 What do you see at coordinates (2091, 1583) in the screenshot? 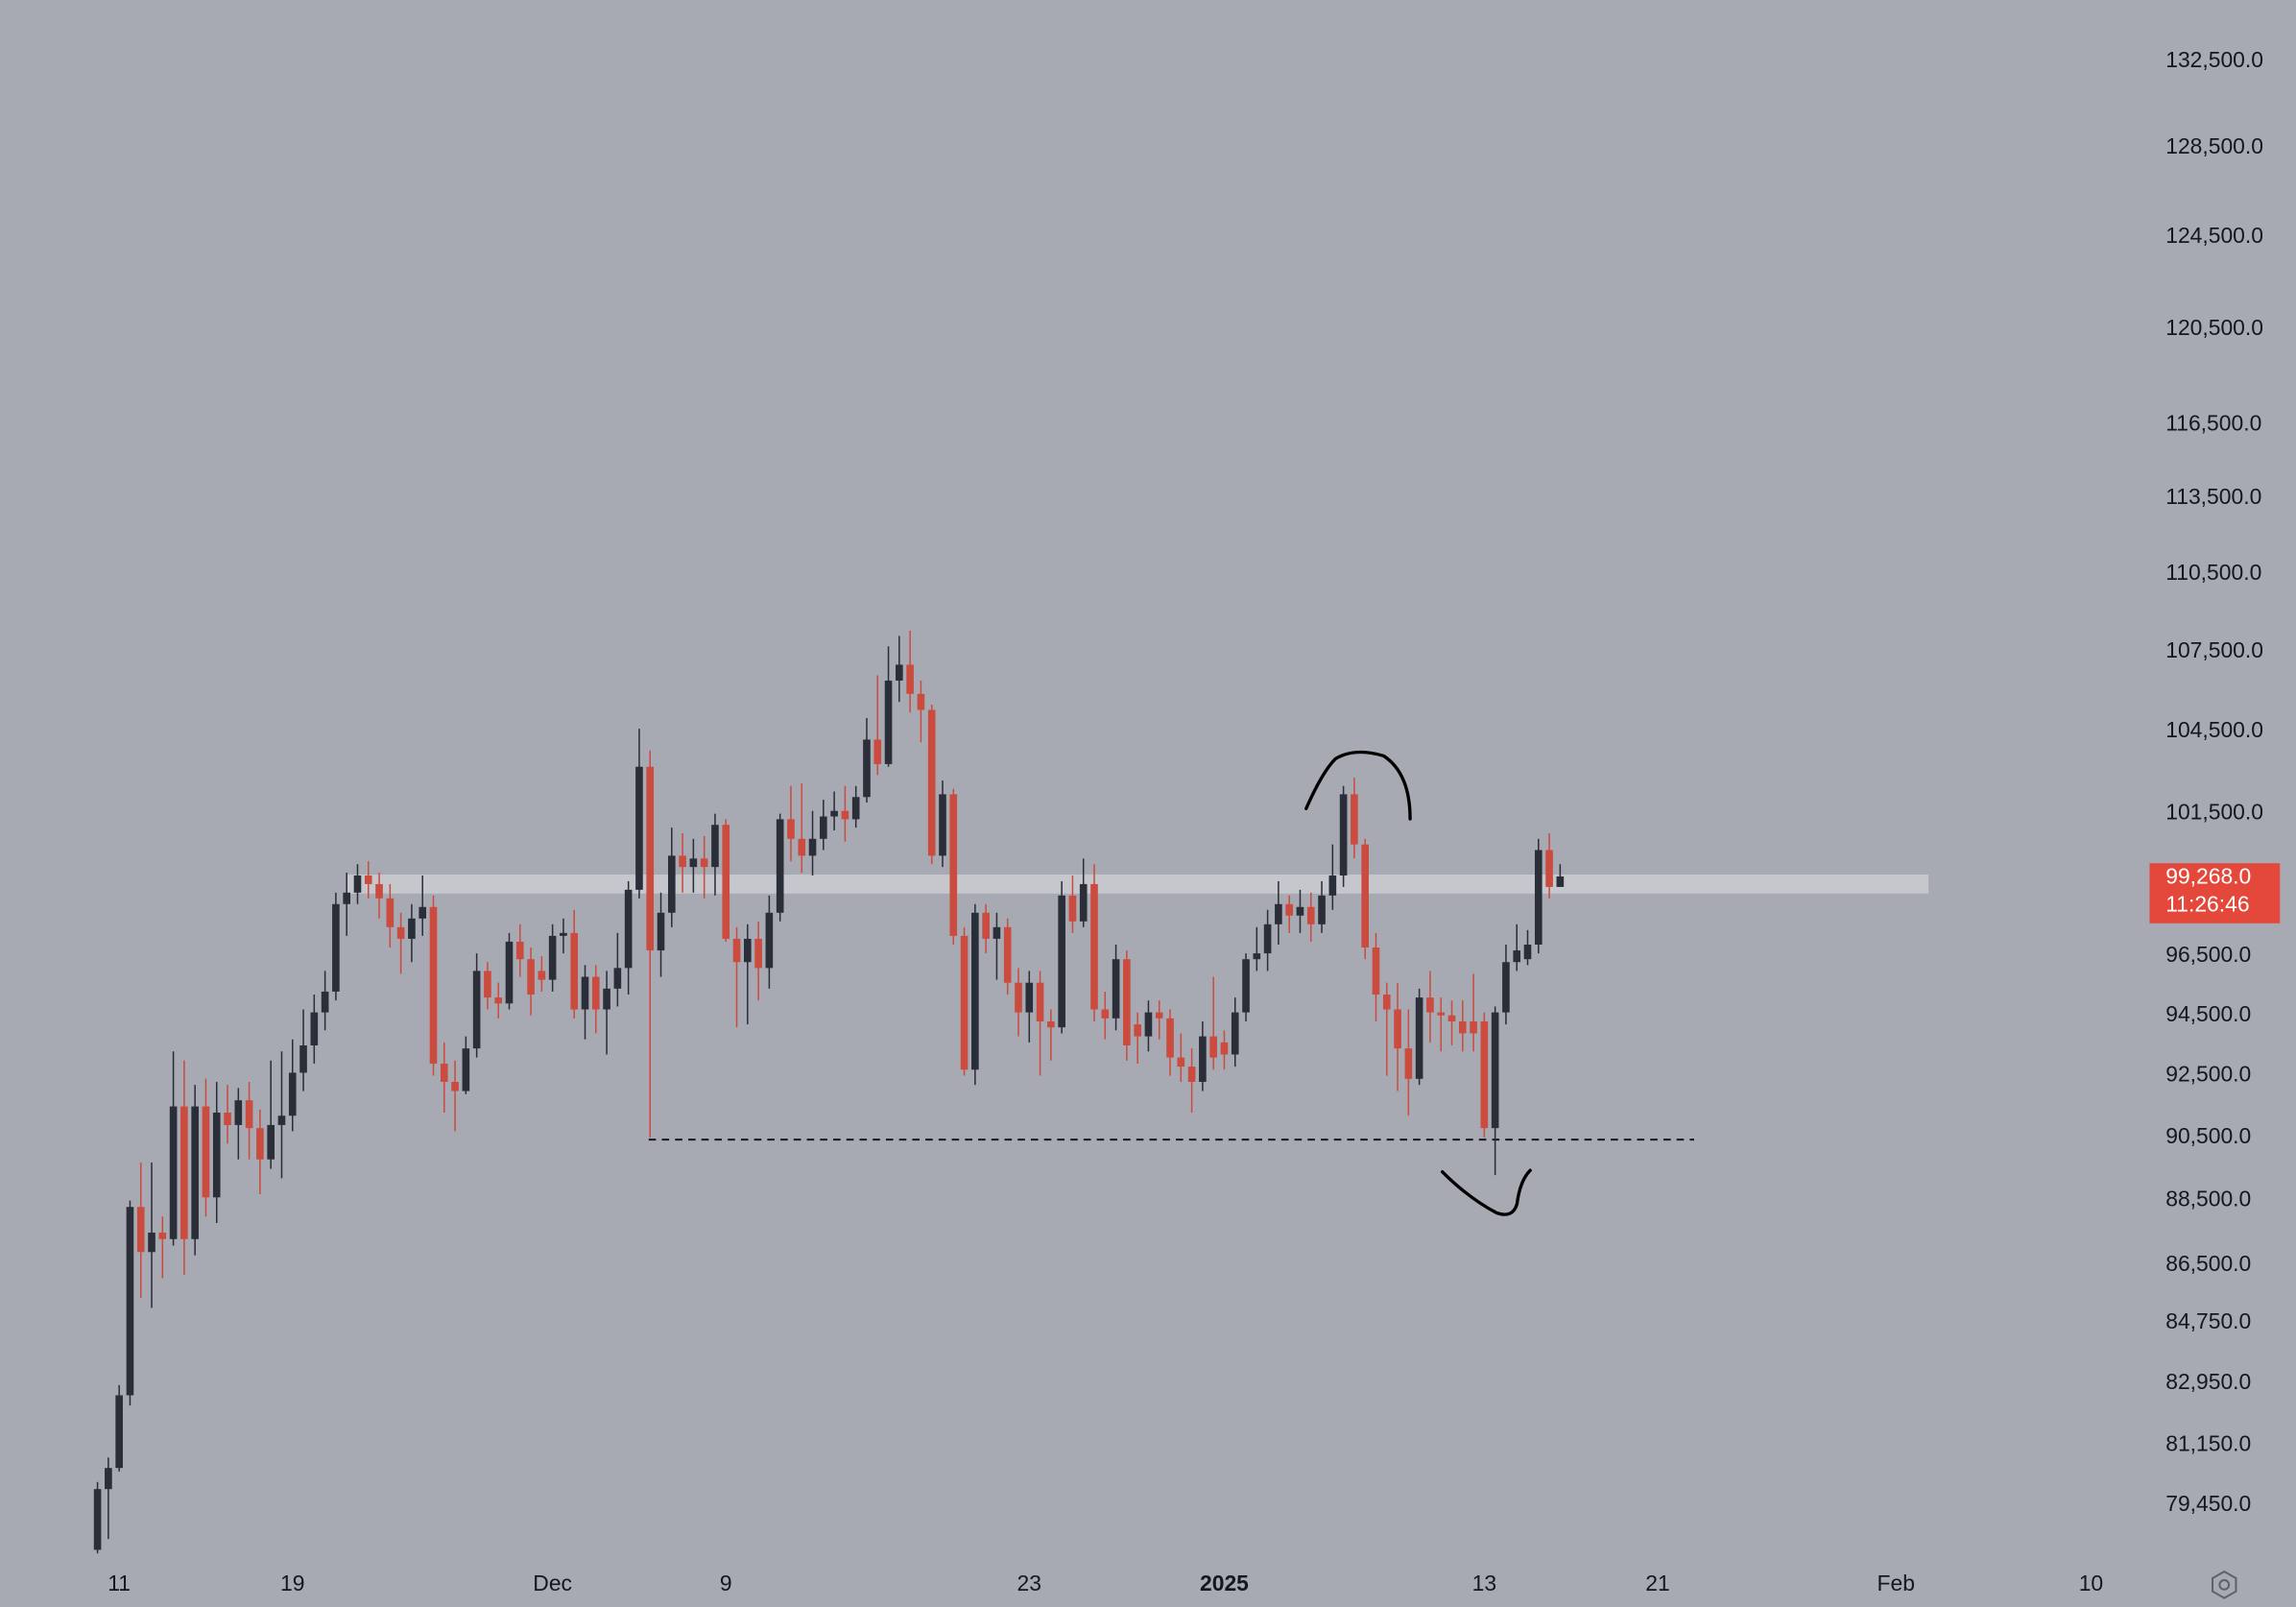
I see `x-tick-label: 10` at bounding box center [2091, 1583].